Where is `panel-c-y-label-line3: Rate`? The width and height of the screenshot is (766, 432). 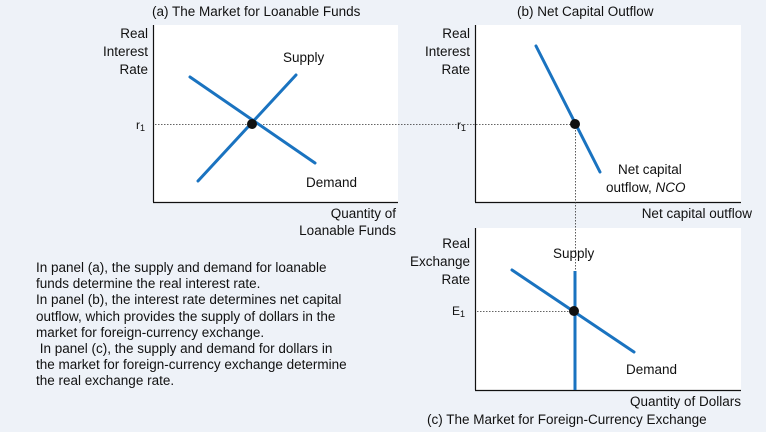 panel-c-y-label-line3: Rate is located at coordinates (455, 279).